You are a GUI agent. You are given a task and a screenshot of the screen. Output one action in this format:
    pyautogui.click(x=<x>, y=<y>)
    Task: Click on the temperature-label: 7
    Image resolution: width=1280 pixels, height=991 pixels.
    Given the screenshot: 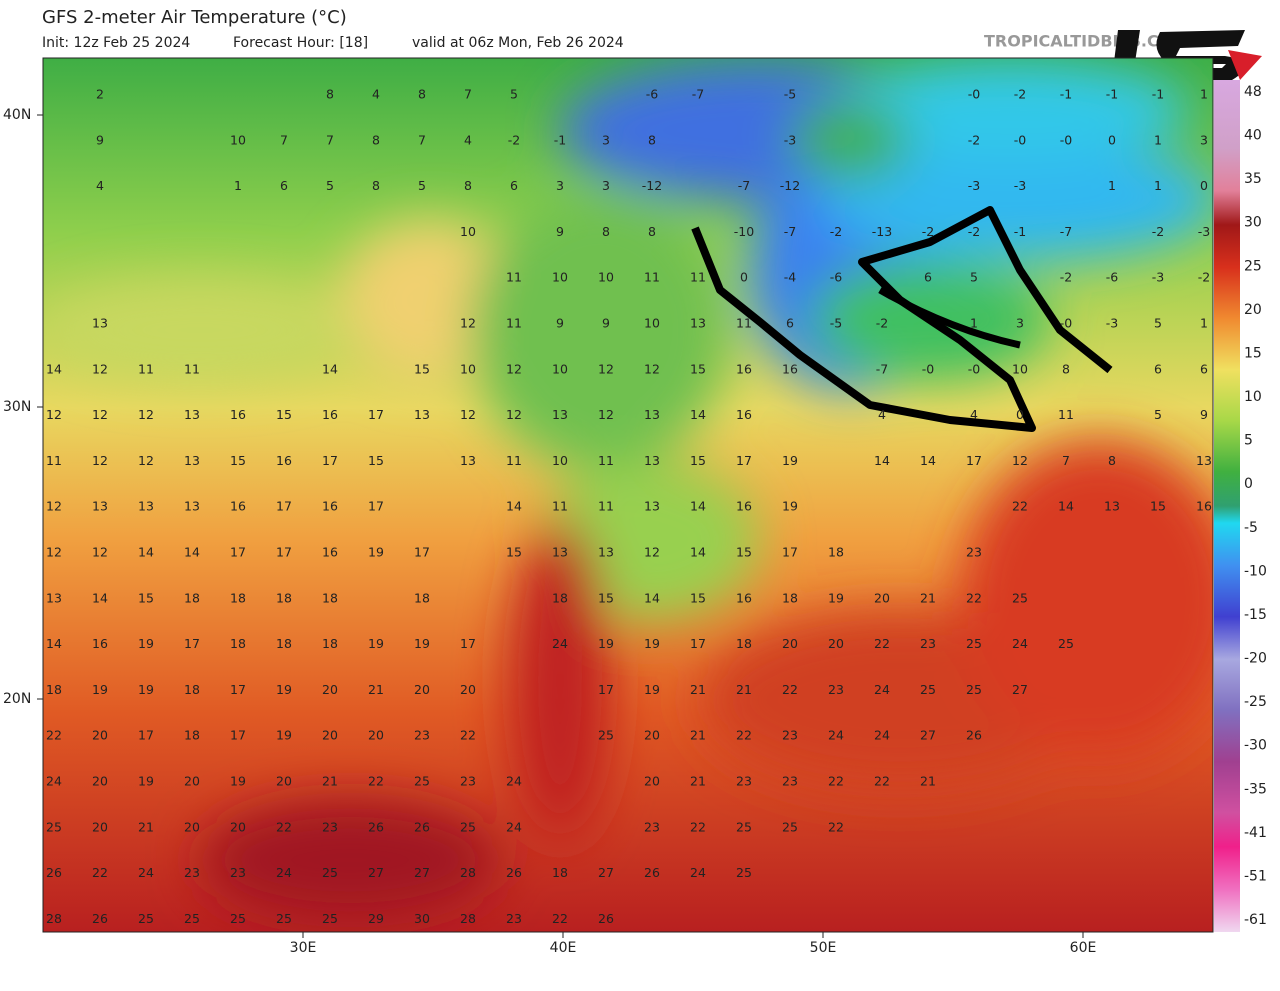 What is the action you would take?
    pyautogui.click(x=468, y=94)
    